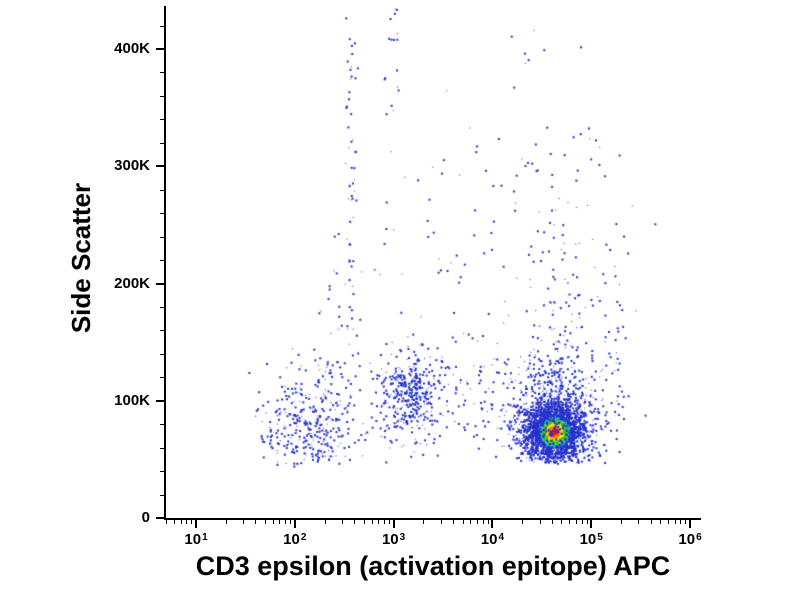 This screenshot has width=800, height=600. What do you see at coordinates (699, 537) in the screenshot?
I see `x-tick-exponent: 6` at bounding box center [699, 537].